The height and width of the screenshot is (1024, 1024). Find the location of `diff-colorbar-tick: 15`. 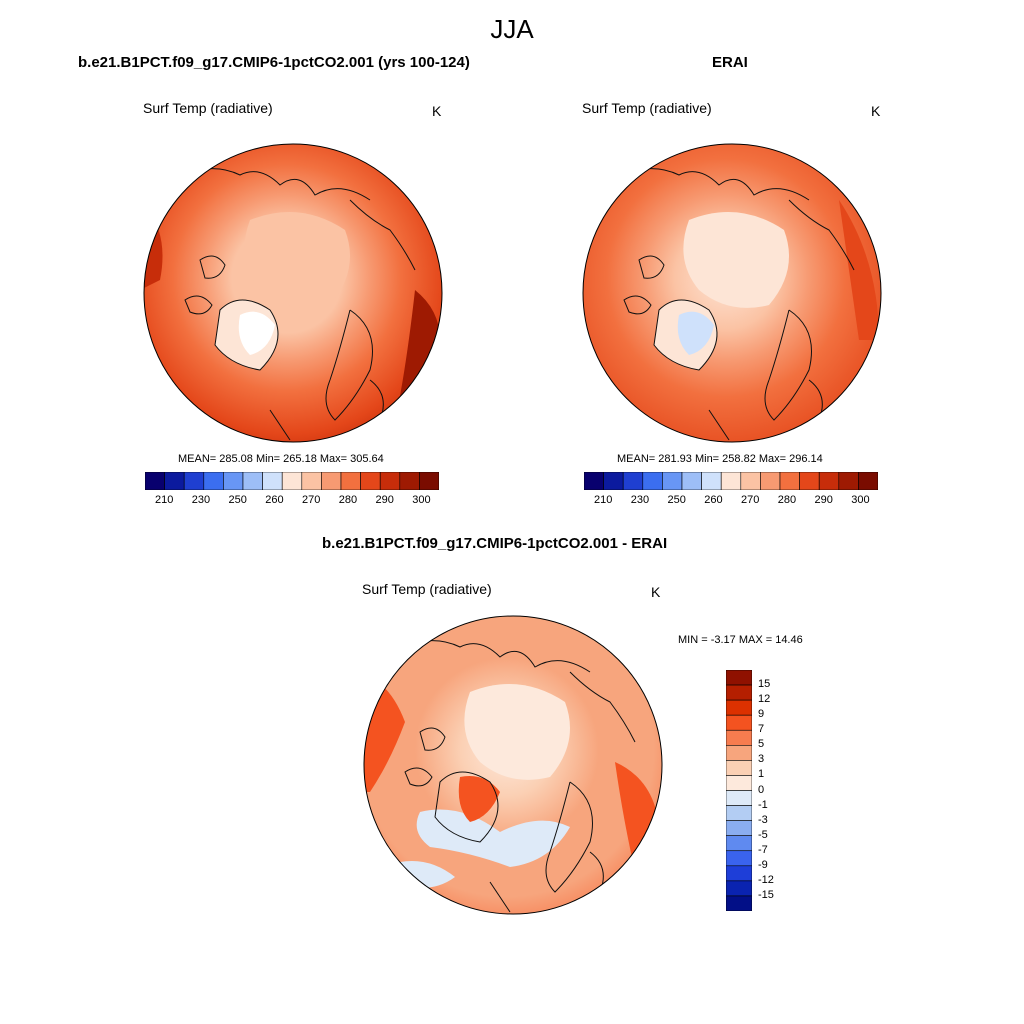

diff-colorbar-tick: 15 is located at coordinates (764, 684).